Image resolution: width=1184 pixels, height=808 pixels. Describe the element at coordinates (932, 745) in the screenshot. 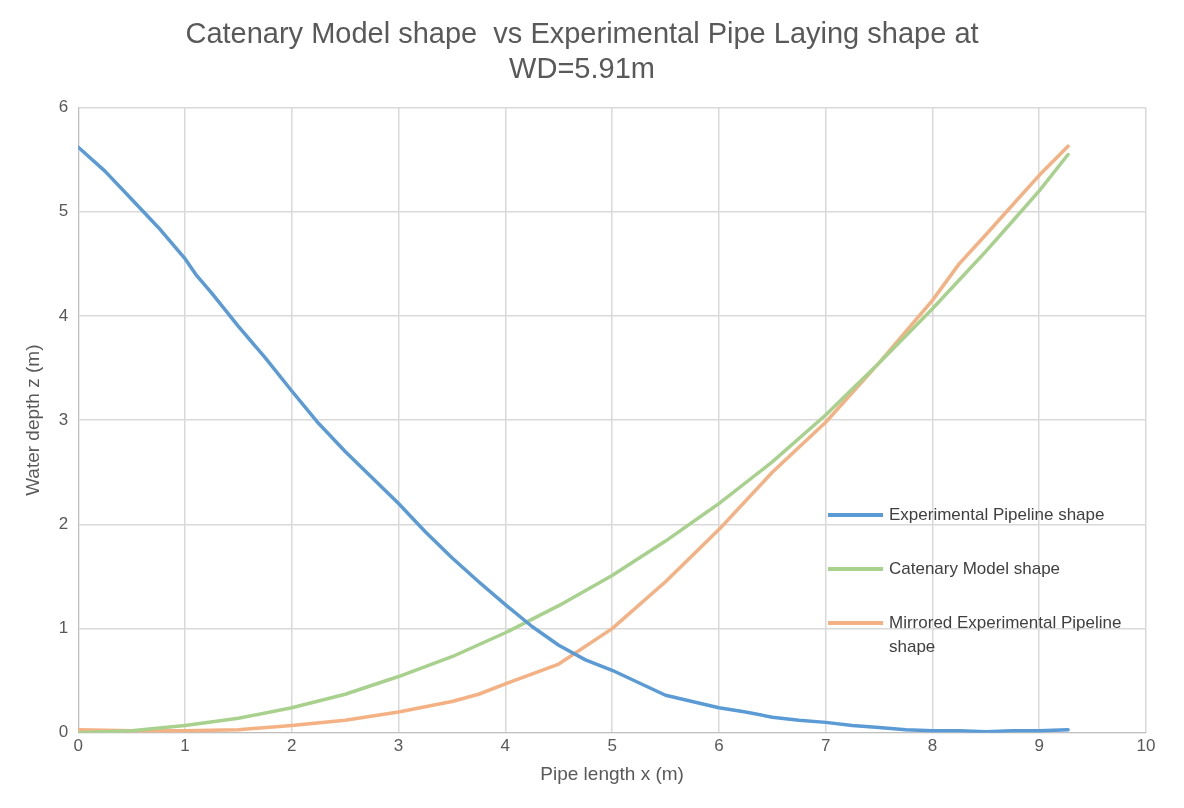

I see `x-tick-label: 8` at that location.